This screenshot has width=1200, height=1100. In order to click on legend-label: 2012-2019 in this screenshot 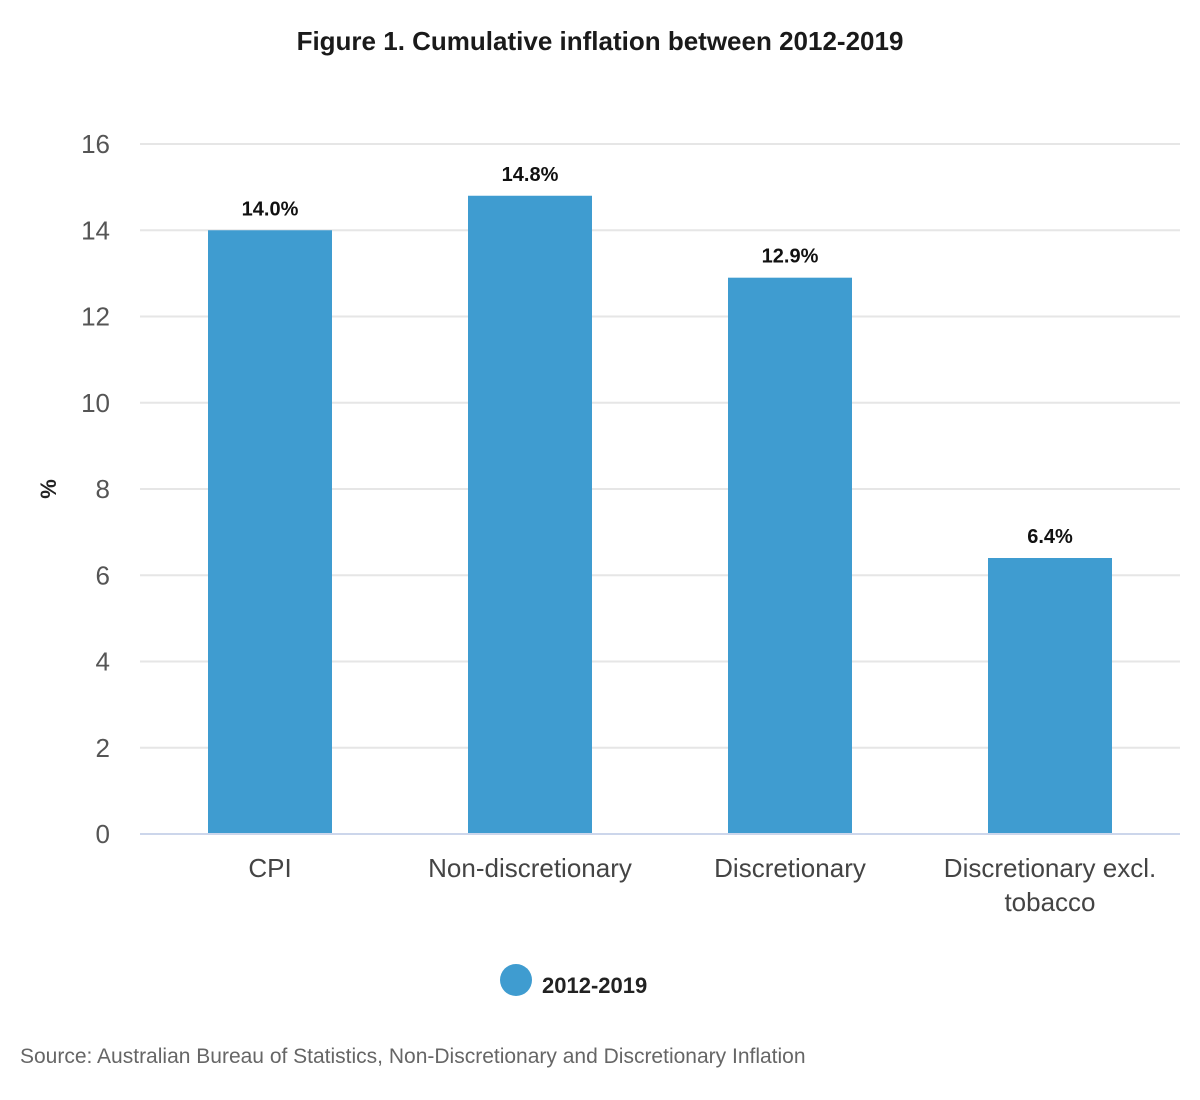, I will do `click(594, 985)`.